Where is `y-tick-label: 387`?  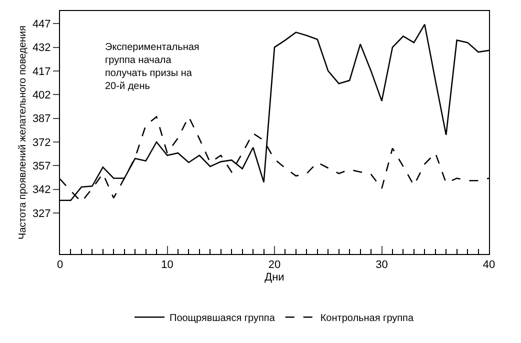 y-tick-label: 387 is located at coordinates (41, 119).